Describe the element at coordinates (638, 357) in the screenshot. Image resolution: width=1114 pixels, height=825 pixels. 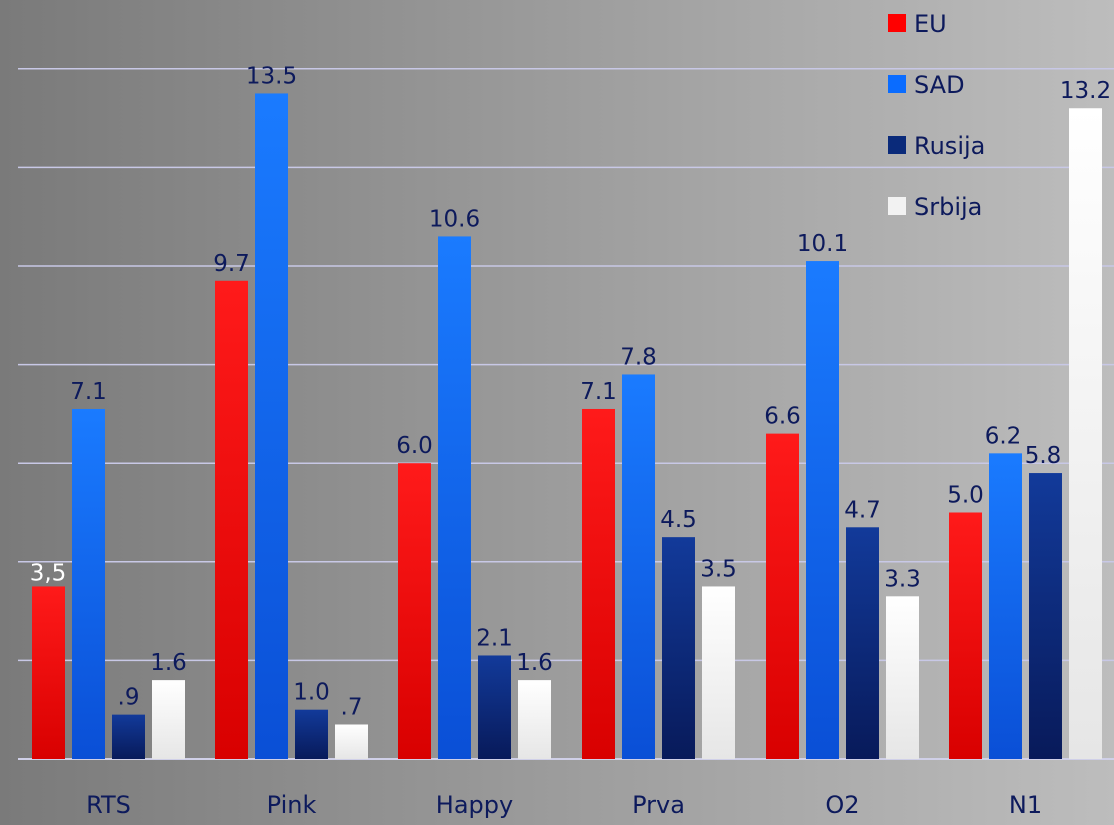
I see `data-label: 7.8` at that location.